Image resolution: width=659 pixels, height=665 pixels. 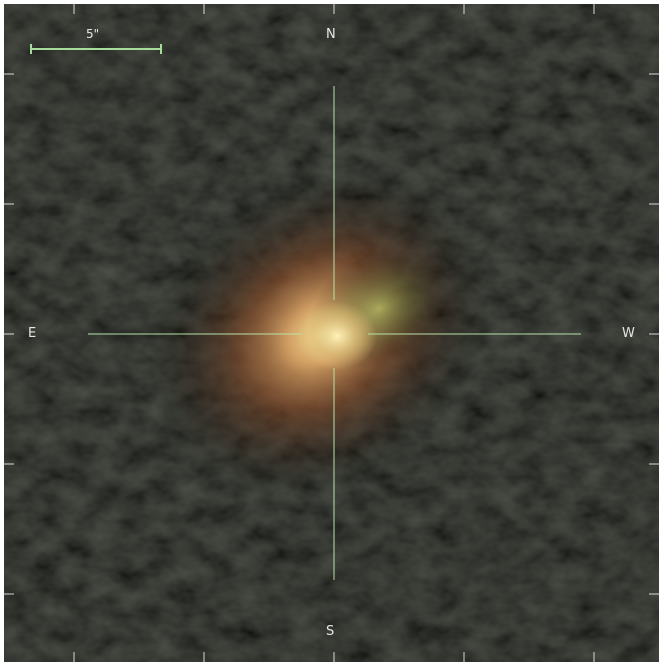 What do you see at coordinates (330, 631) in the screenshot?
I see `compass-south-label: S` at bounding box center [330, 631].